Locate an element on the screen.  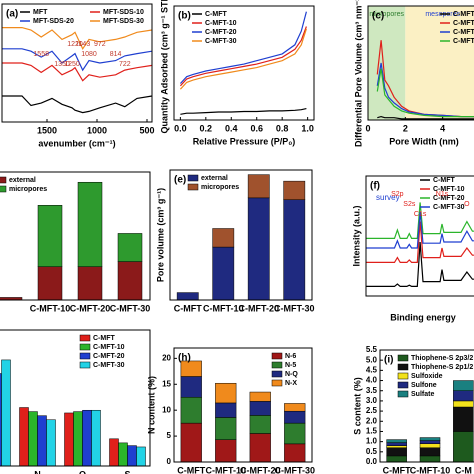
y-axis-label: Intensity (a.u.) is located at coordinates (356, 235).